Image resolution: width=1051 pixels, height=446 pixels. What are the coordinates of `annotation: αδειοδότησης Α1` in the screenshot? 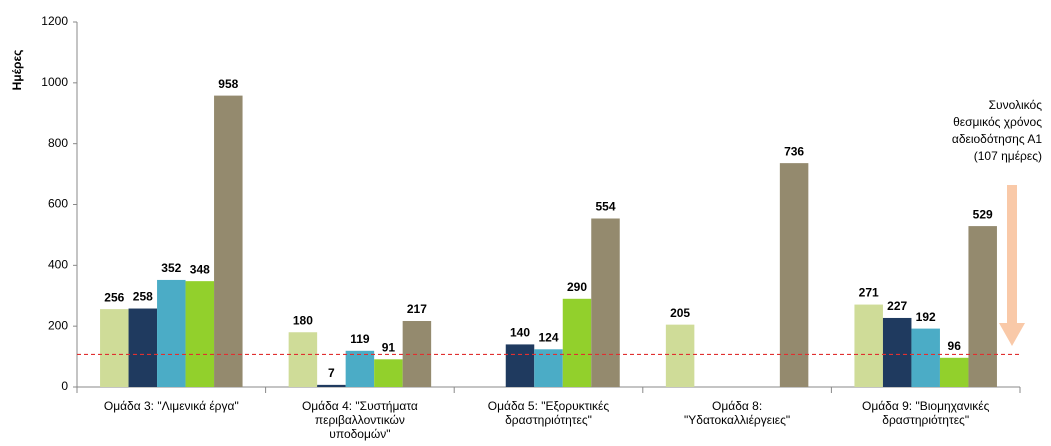 It's located at (997, 139).